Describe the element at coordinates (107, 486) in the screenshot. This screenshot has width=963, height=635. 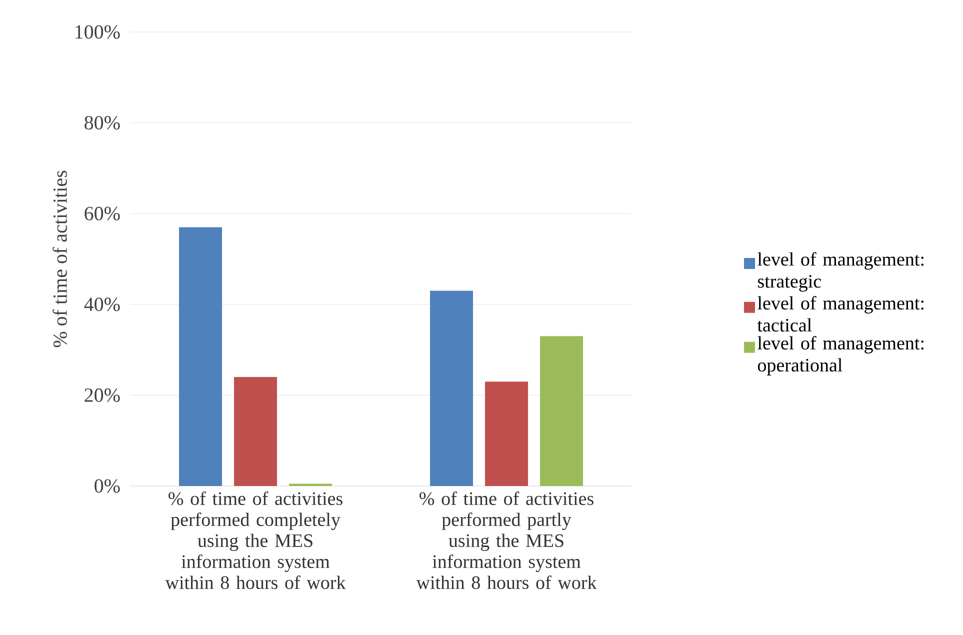
I see `y-tick-label: 0%` at that location.